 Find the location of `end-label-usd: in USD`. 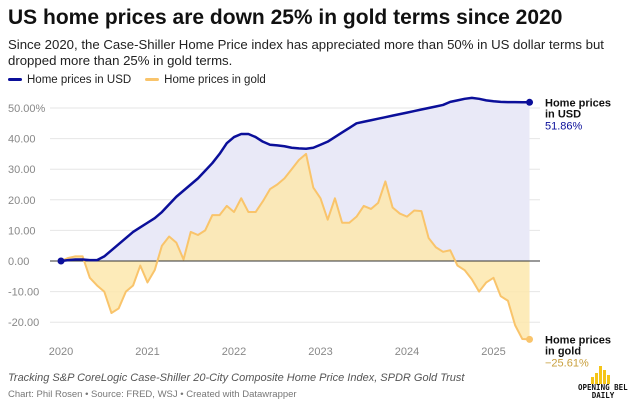

end-label-usd: in USD is located at coordinates (563, 114).